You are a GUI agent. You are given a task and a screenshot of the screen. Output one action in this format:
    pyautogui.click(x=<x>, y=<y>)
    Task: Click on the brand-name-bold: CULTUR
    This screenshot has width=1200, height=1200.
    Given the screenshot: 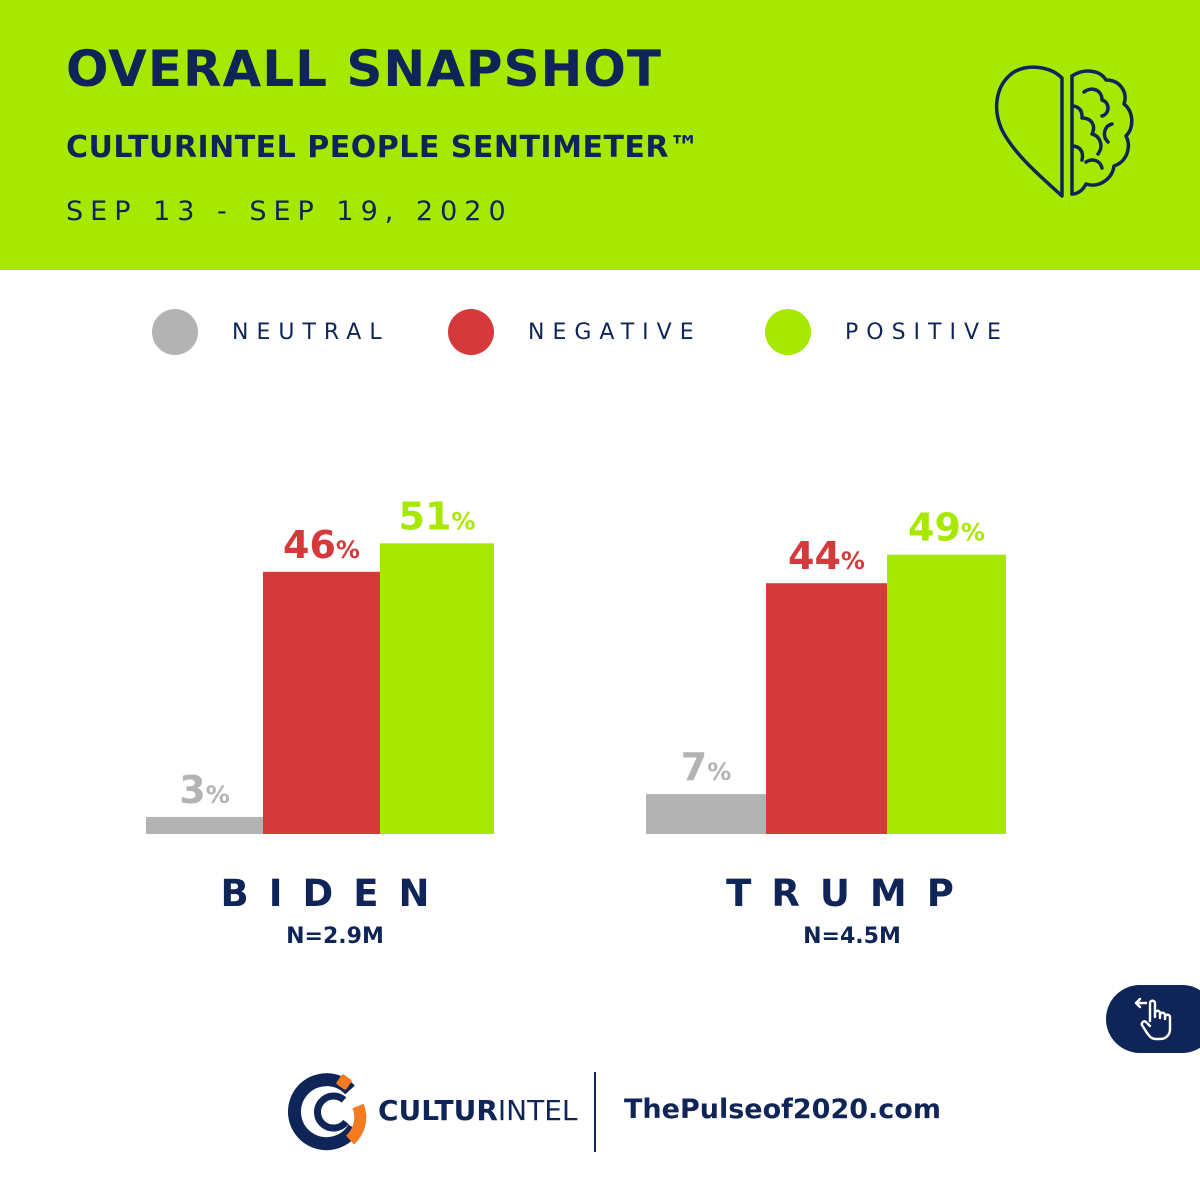 What is the action you would take?
    pyautogui.click(x=438, y=1110)
    